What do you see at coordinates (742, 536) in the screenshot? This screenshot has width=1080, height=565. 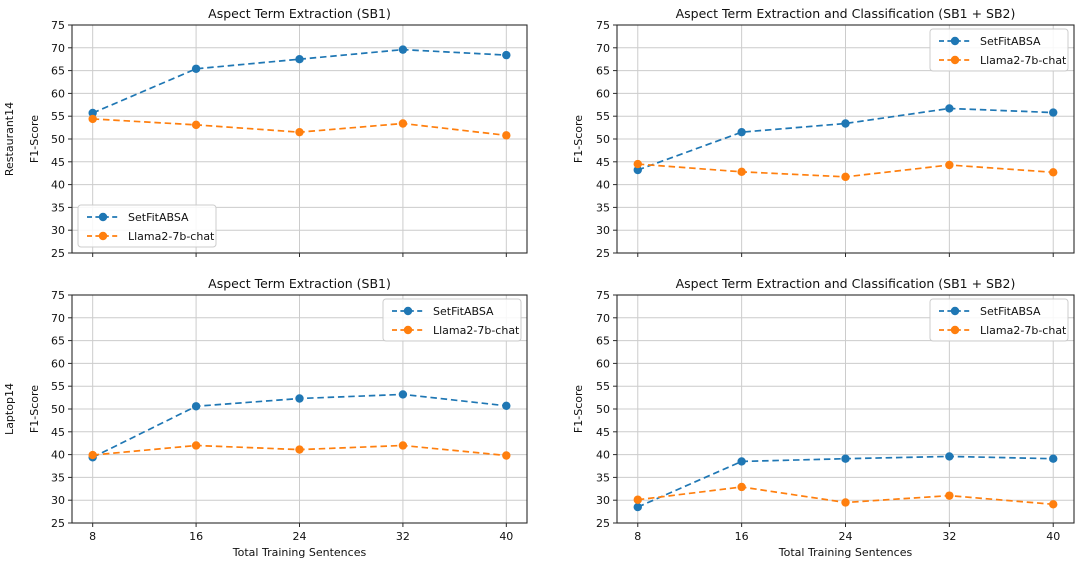 I see `x-tick-label: 16` at bounding box center [742, 536].